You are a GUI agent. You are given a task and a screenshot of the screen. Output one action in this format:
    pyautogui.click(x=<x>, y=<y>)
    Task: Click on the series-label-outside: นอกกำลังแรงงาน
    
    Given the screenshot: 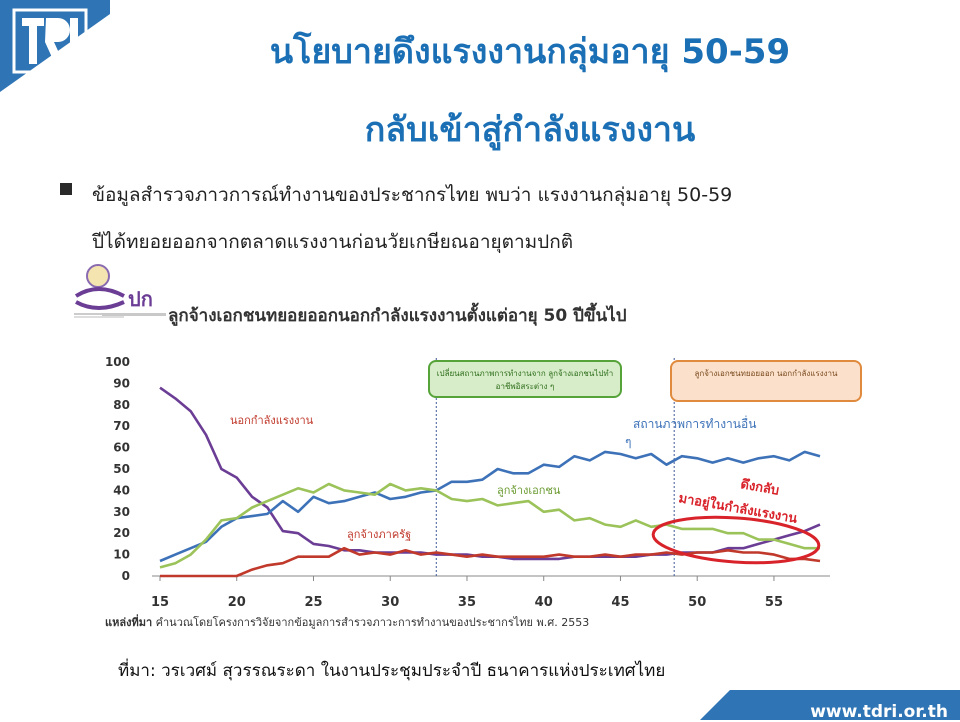 What is the action you would take?
    pyautogui.click(x=272, y=420)
    